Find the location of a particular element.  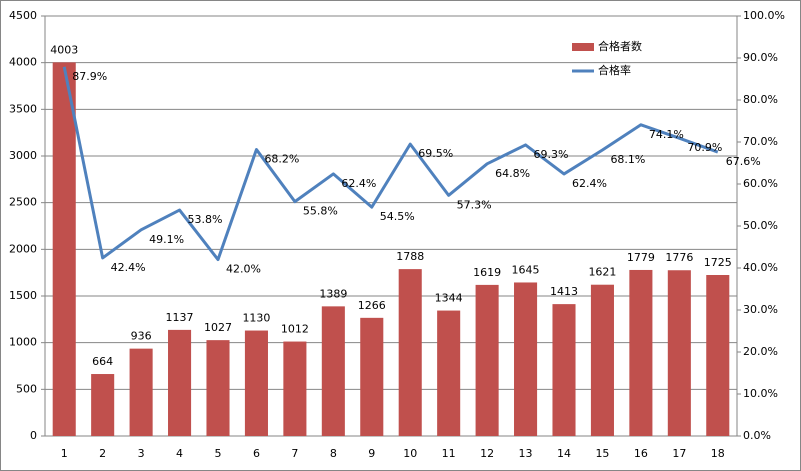

y2-tick-label: 50.0% is located at coordinates (760, 225).